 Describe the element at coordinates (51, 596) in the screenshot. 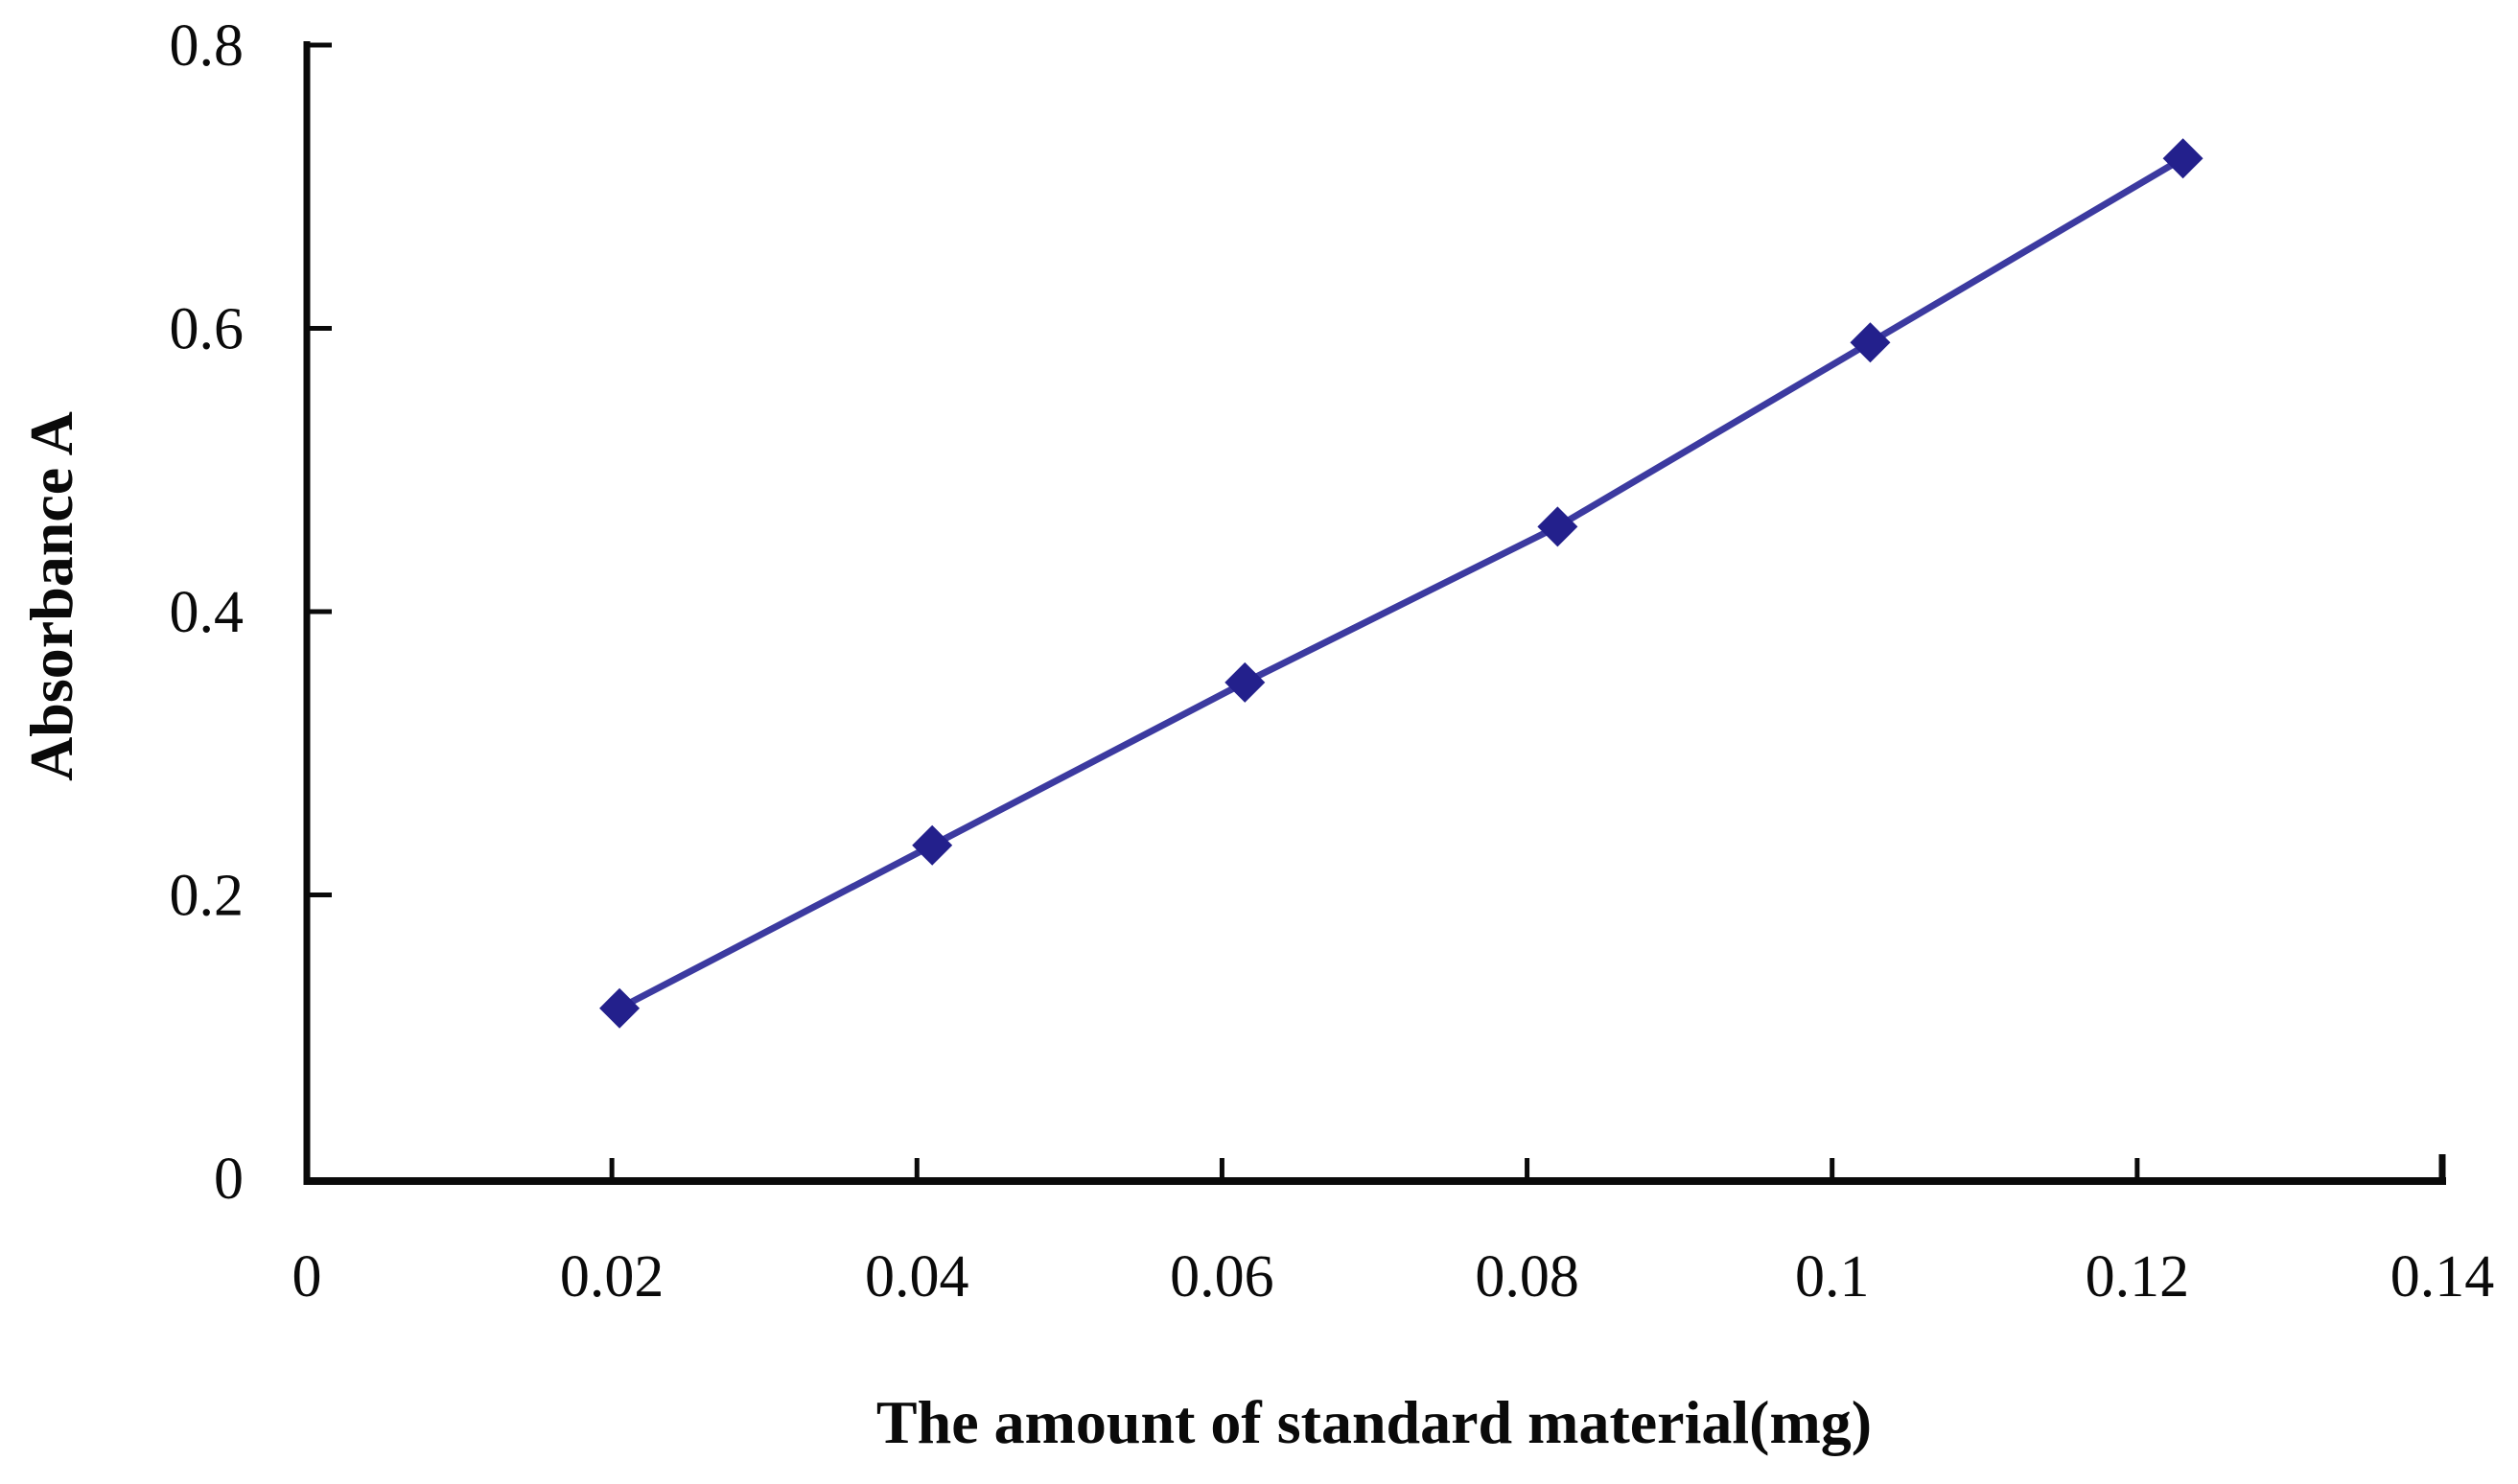

I see `y-axis-title: Absorbance A` at that location.